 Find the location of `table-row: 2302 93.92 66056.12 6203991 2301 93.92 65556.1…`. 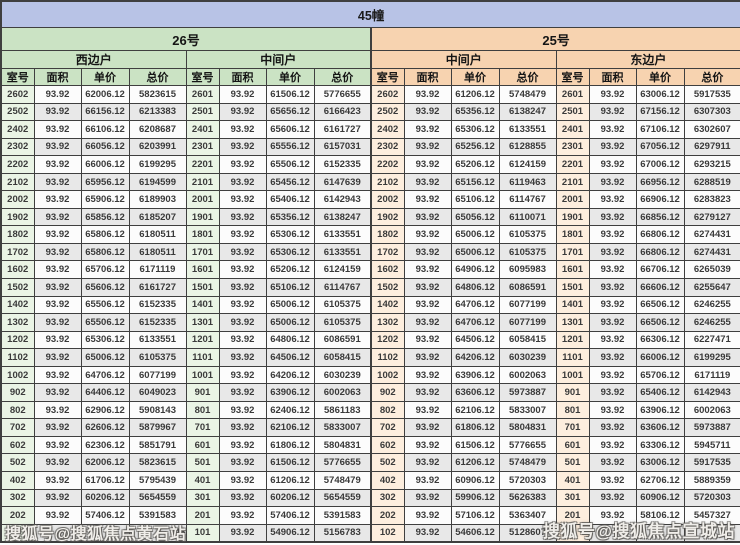

table-row: 2302 93.92 66056.12 6203991 2301 93.92 65556.1… is located at coordinates (370, 147).